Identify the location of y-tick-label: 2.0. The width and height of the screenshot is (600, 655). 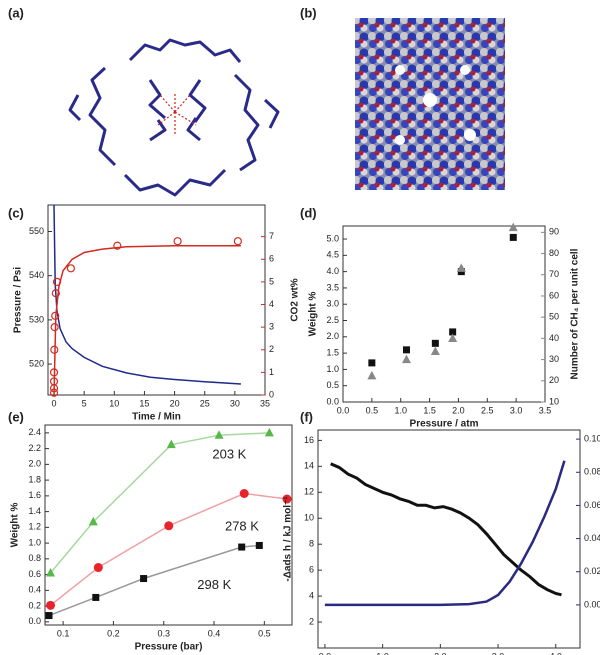
(332, 336).